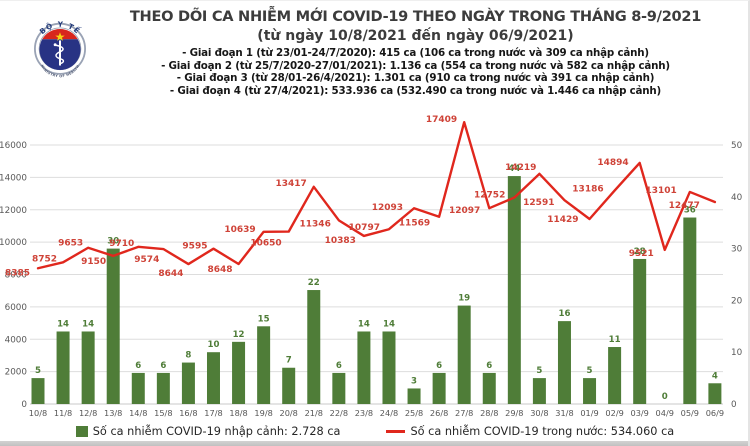  Describe the element at coordinates (121, 244) in the screenshot. I see `line-value-label: 9710` at that location.